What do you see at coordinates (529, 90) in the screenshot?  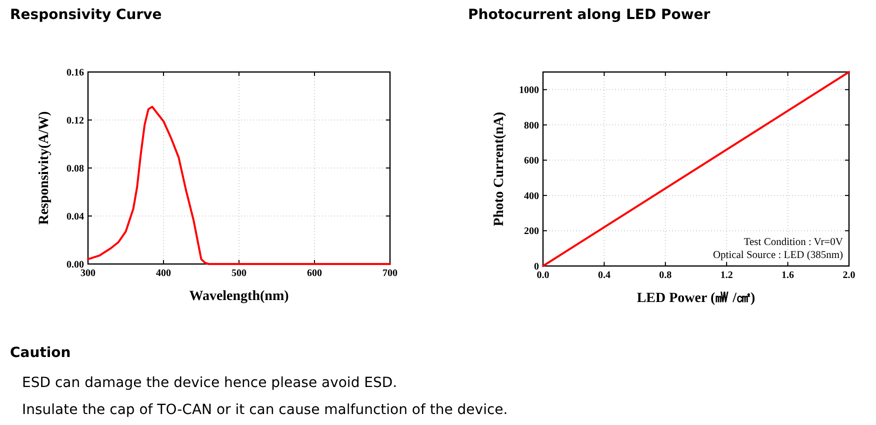 I see `y-tick-label: 1000` at bounding box center [529, 90].